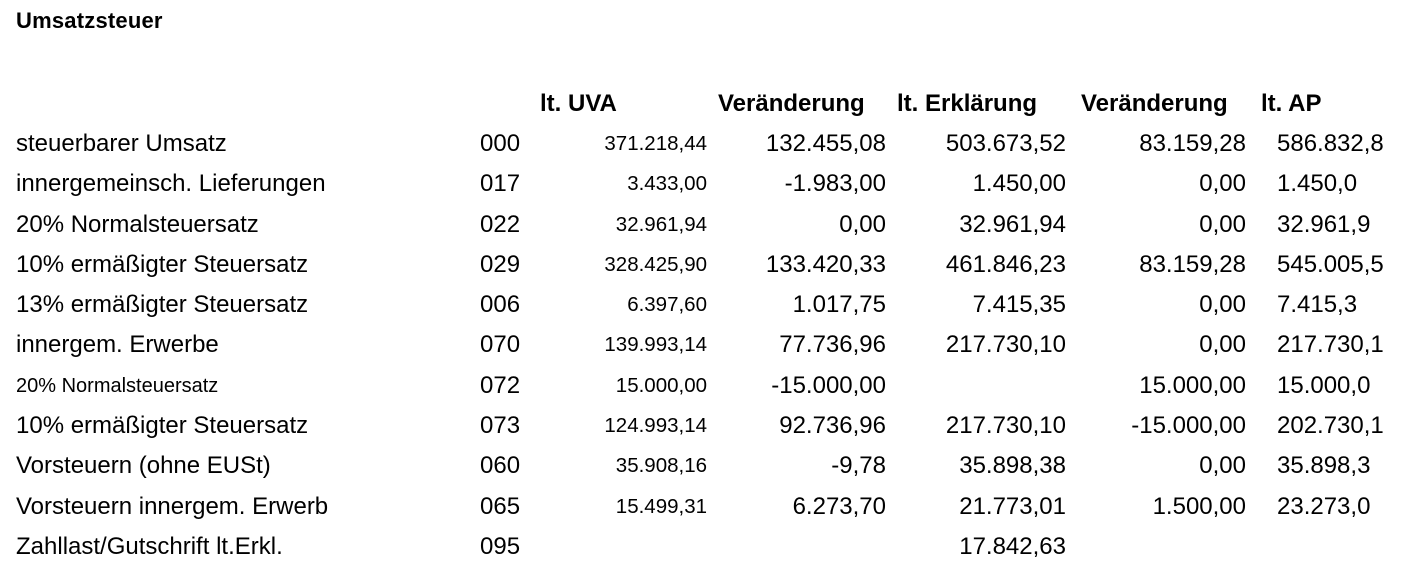  I want to click on cell-change-1: -1.983,00, so click(835, 184).